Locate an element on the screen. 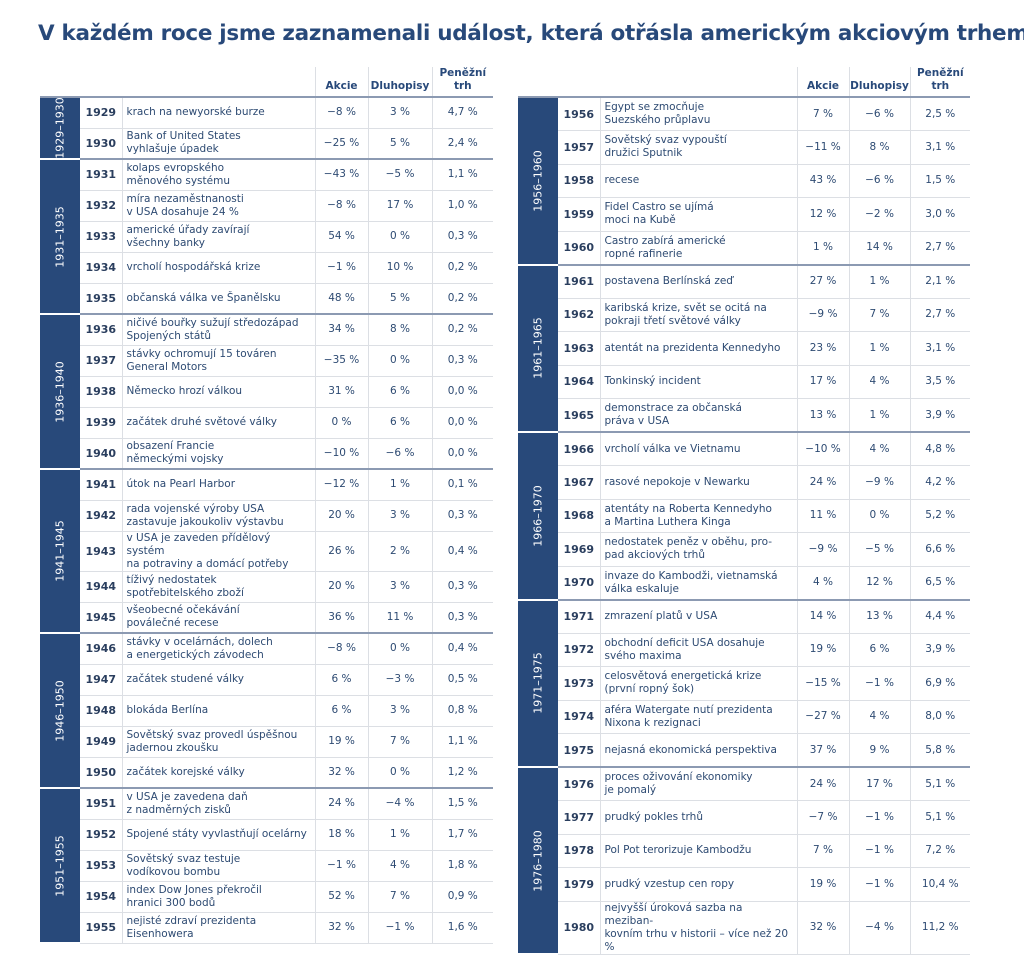  money-market-cell: 5,1 % is located at coordinates (940, 783).